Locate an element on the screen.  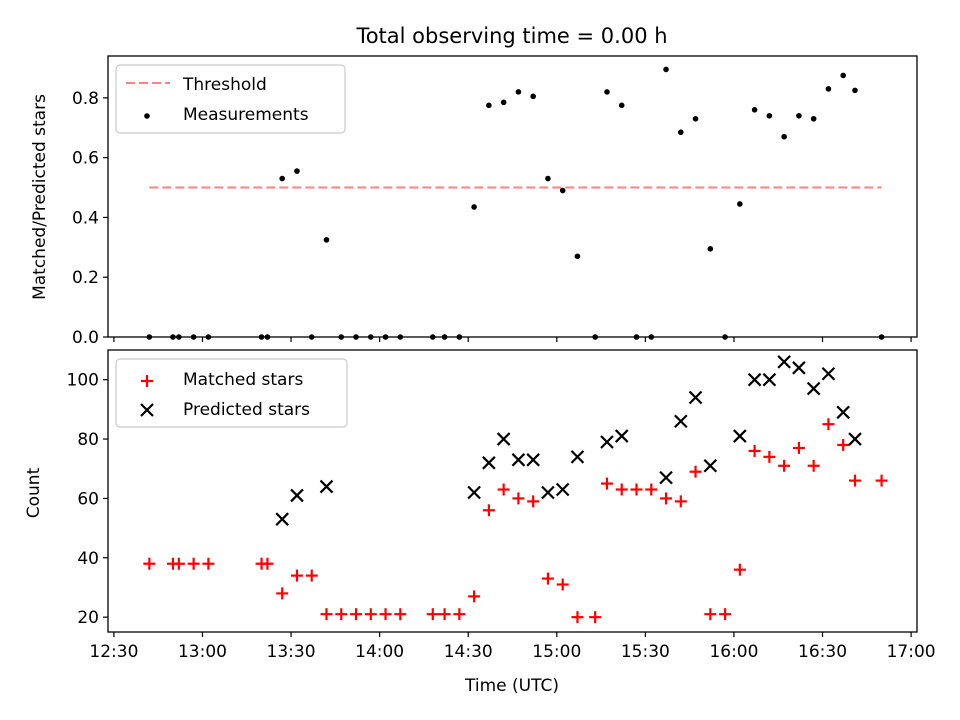
legend-predicted-swatch is located at coordinates (147, 410).